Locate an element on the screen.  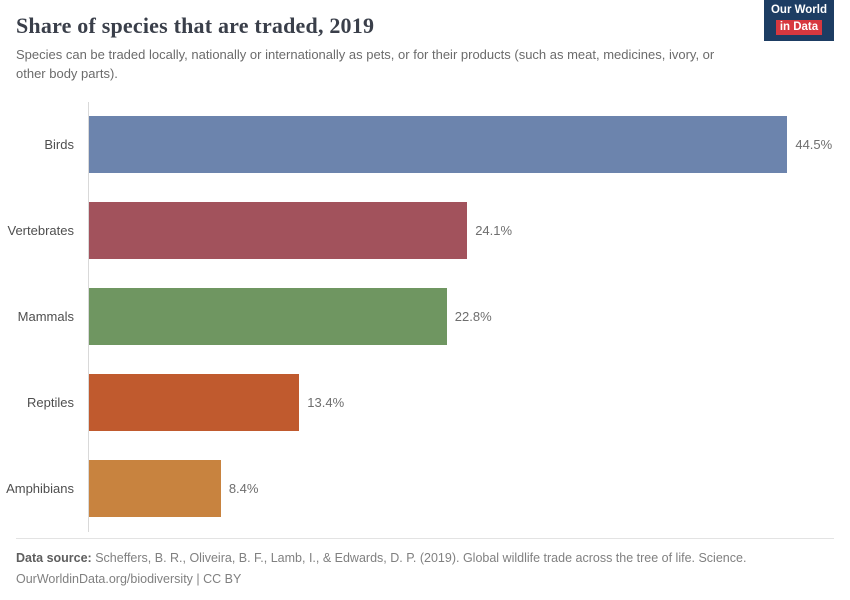
category-label-amphibians: Amphibians is located at coordinates (40, 489).